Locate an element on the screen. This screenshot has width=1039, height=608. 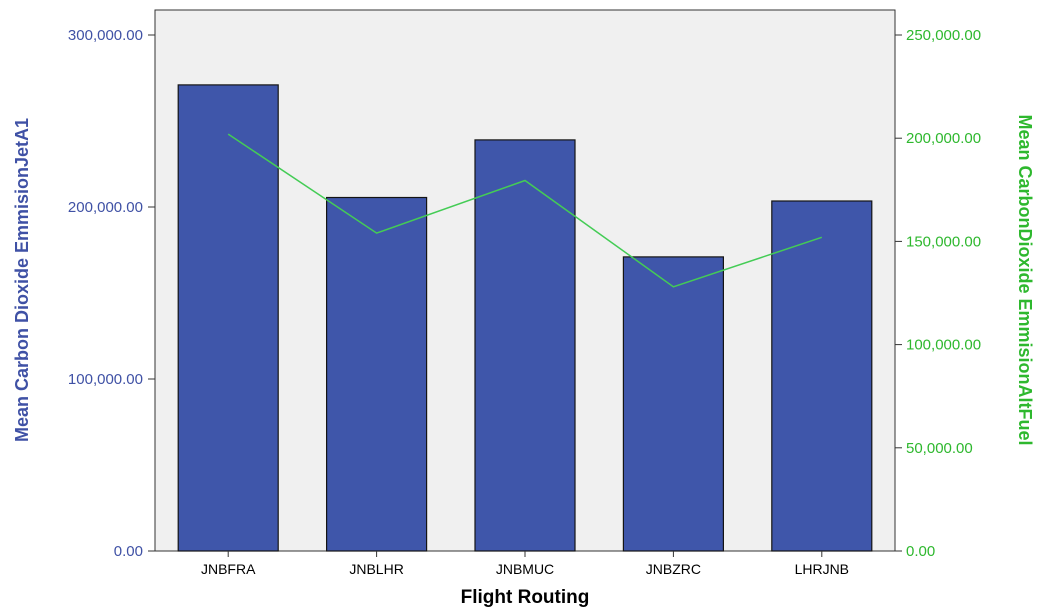
bar-jnbmuc is located at coordinates (525, 345).